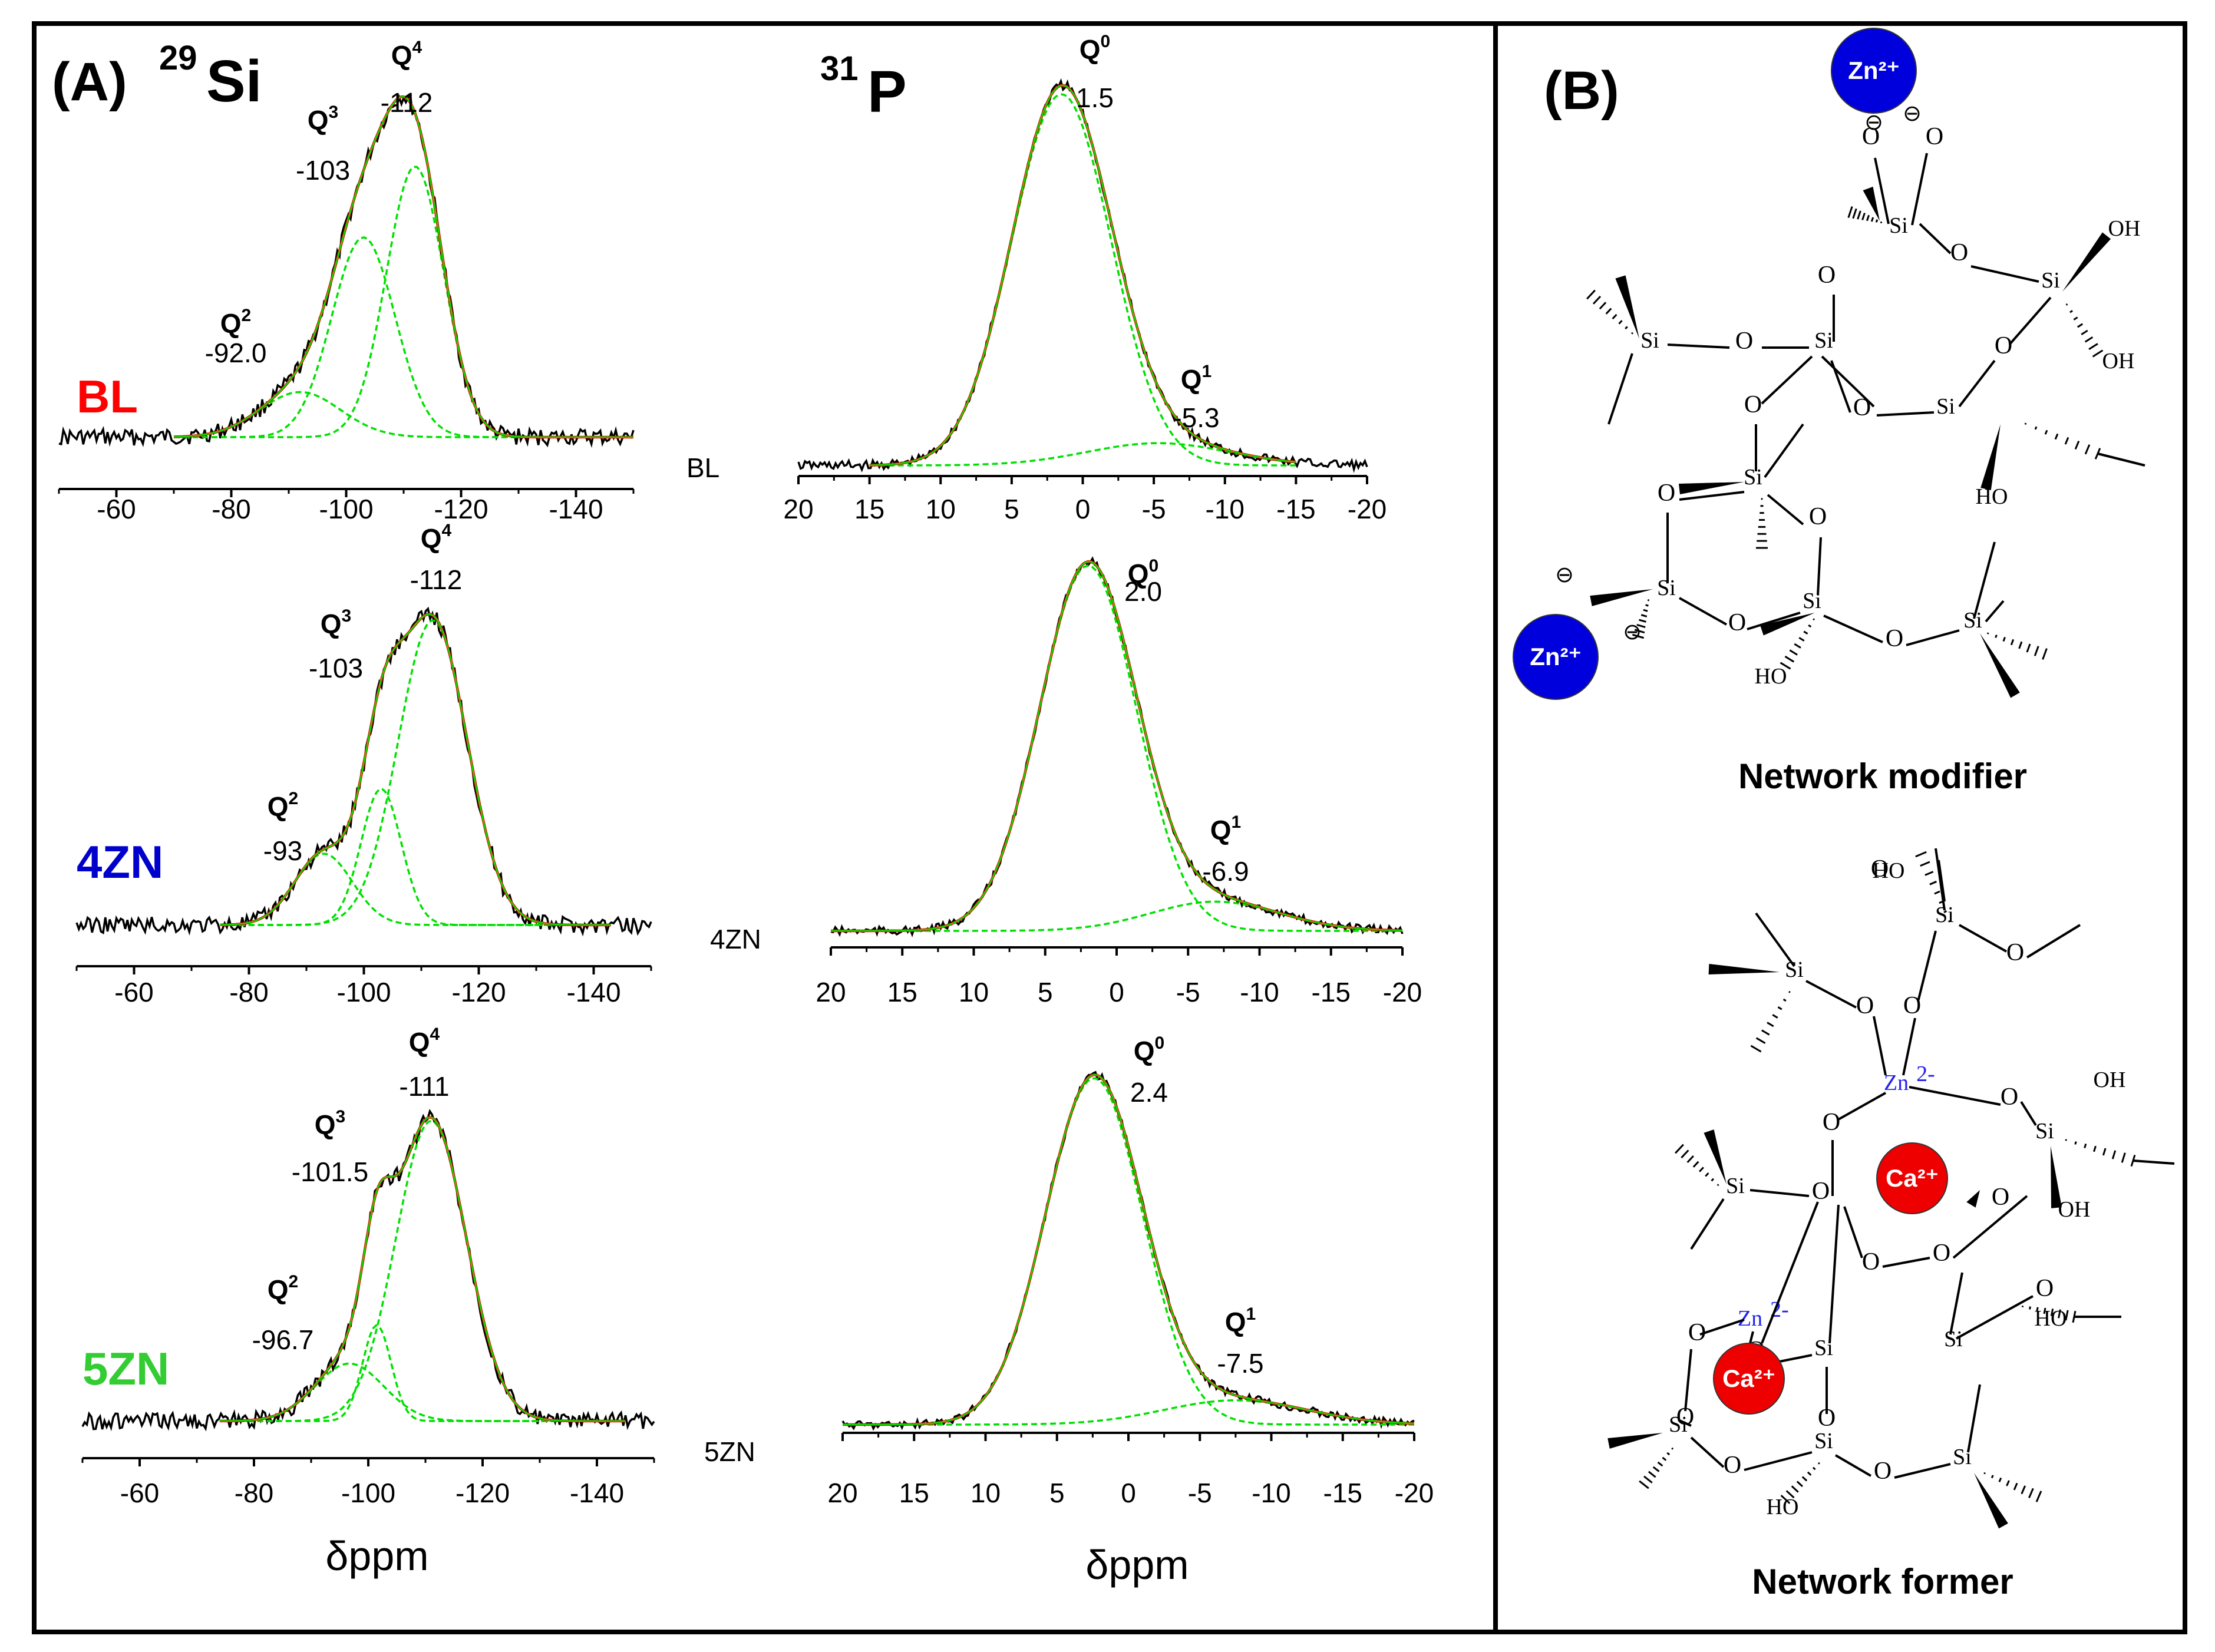  I want to click on hydroxyl-label: OH, so click(2118, 361).